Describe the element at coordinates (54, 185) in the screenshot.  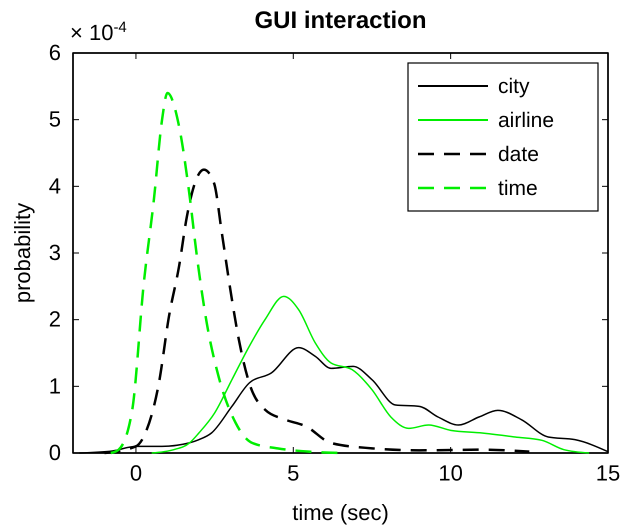
I see `y-tick-label: 4` at that location.